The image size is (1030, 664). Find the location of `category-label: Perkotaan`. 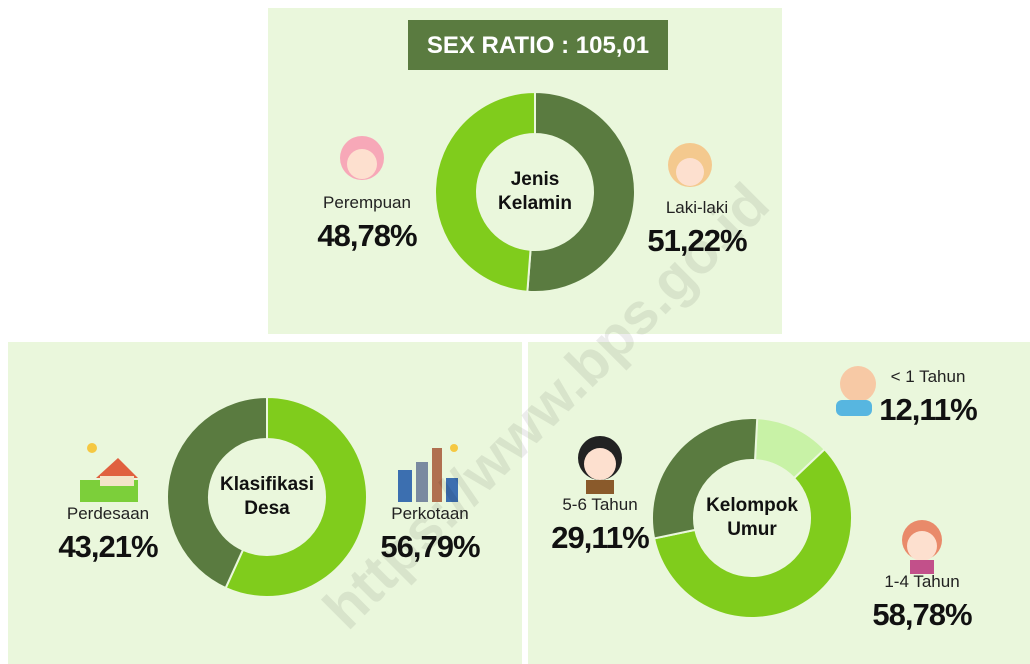

category-label: Perkotaan is located at coordinates (430, 513).